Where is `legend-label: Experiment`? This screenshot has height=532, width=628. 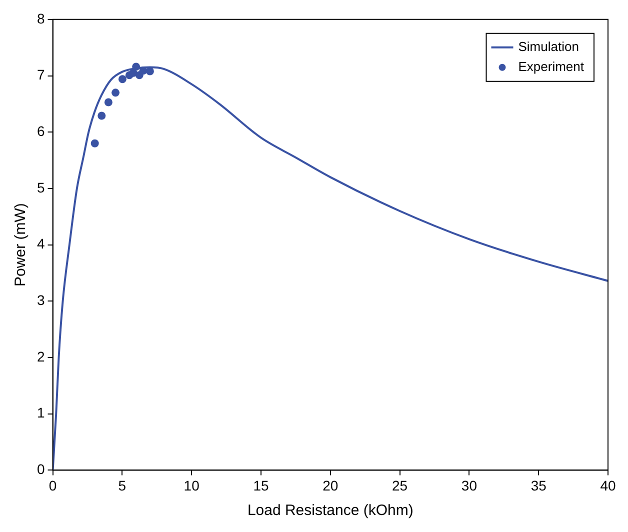 legend-label: Experiment is located at coordinates (551, 66).